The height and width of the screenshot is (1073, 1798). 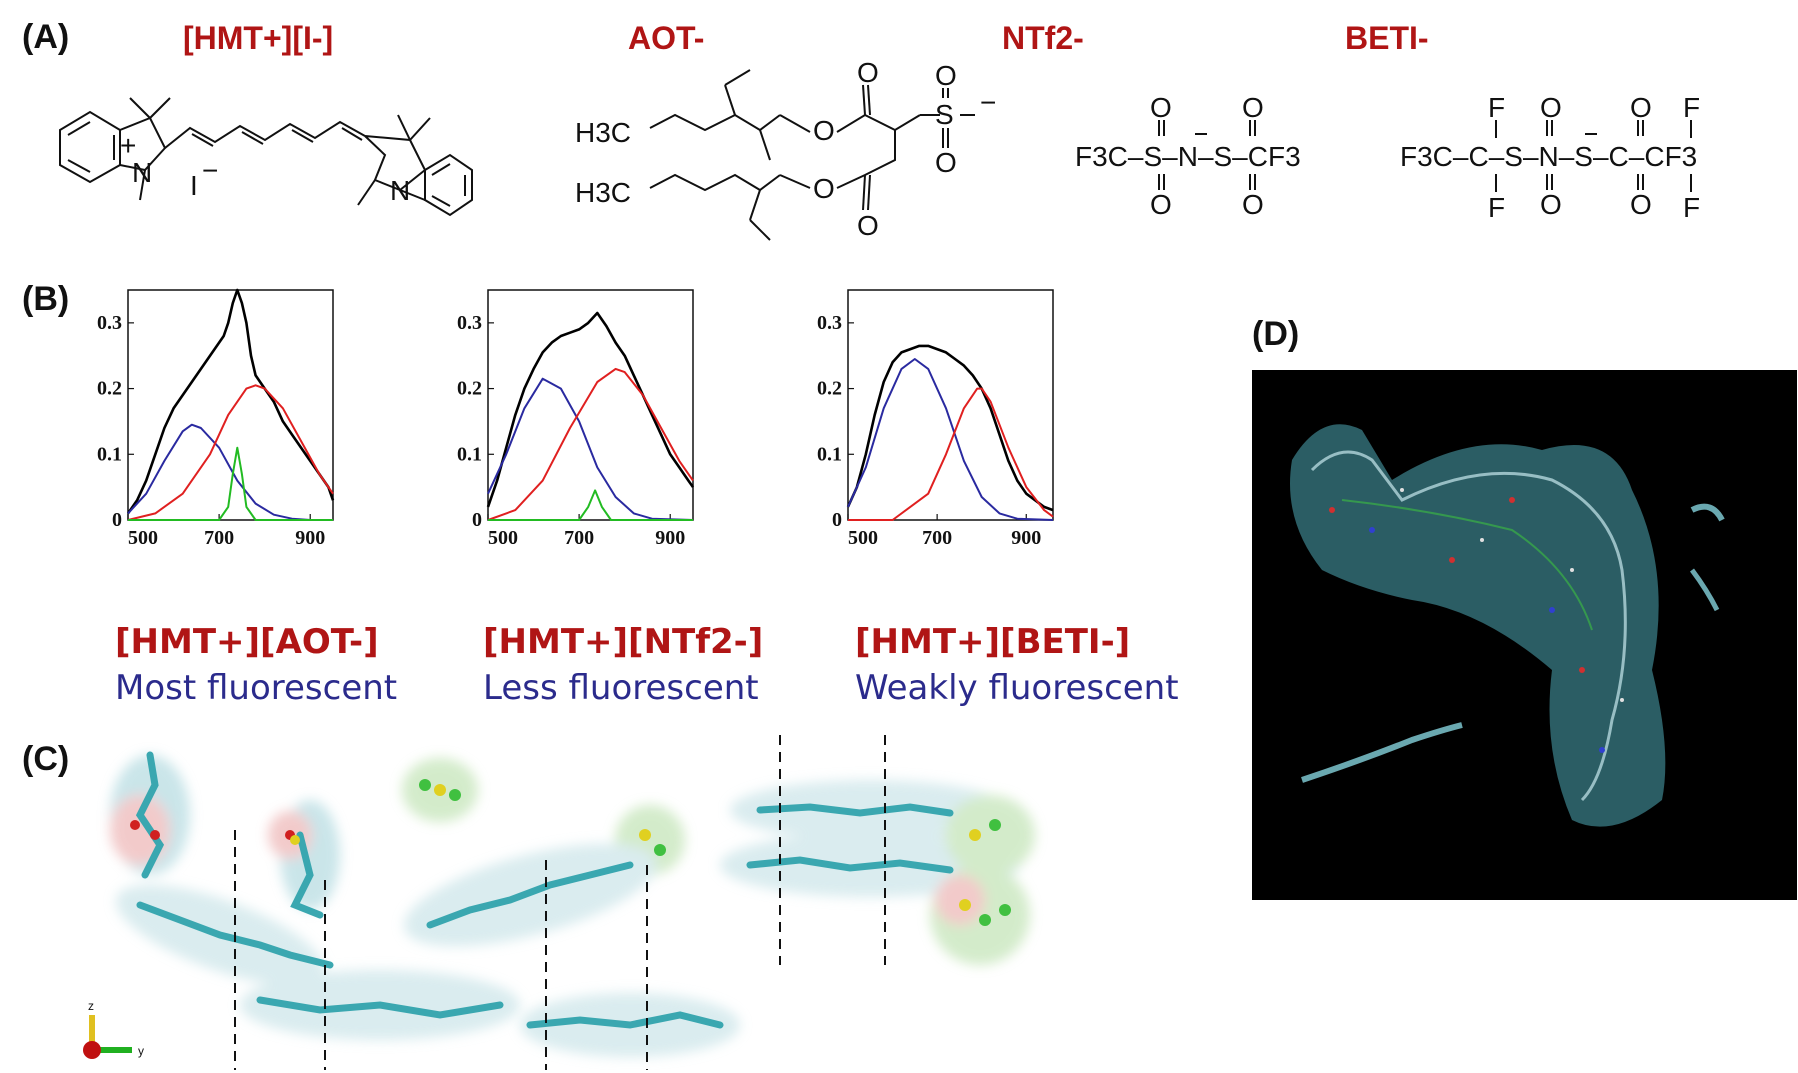 I want to click on panel-c-label: (C), so click(x=46, y=759).